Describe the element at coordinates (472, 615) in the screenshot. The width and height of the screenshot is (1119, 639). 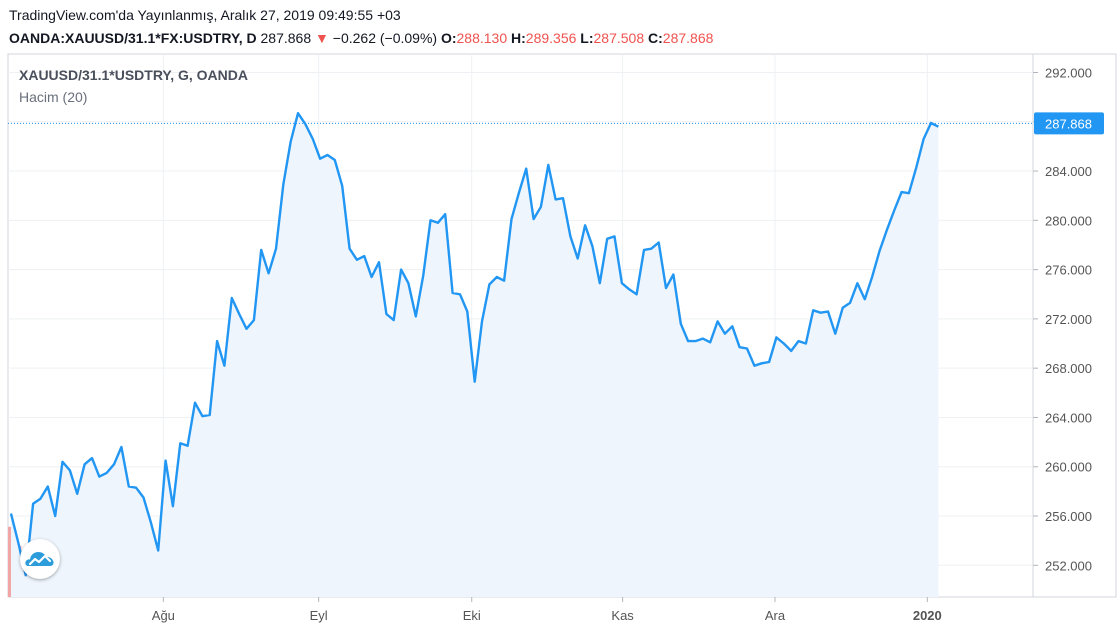
I see `x-tick-label: Eki` at that location.